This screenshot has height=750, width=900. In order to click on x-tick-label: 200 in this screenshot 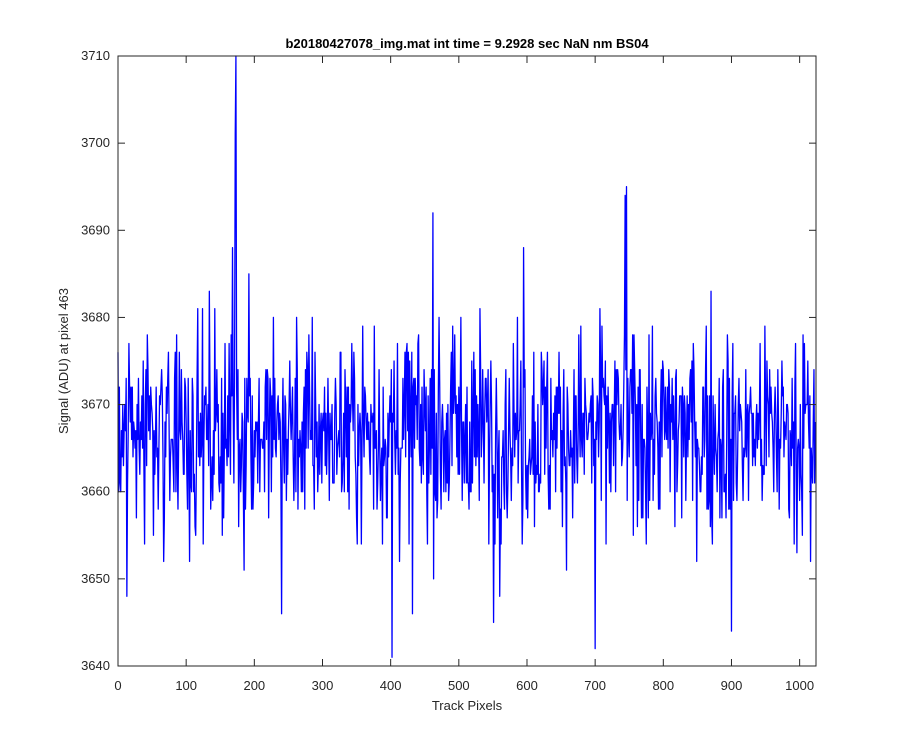, I will do `click(254, 685)`.